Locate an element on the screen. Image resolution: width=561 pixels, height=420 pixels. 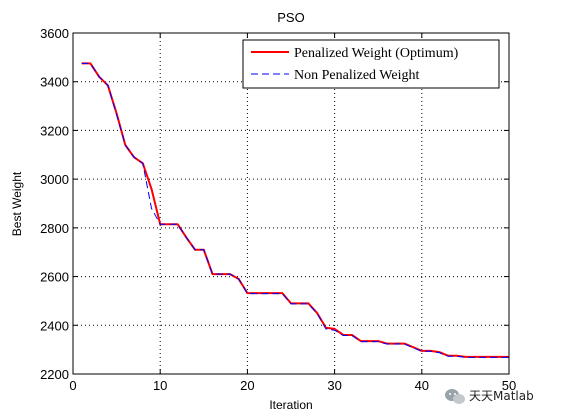
wechat-icon is located at coordinates (455, 396).